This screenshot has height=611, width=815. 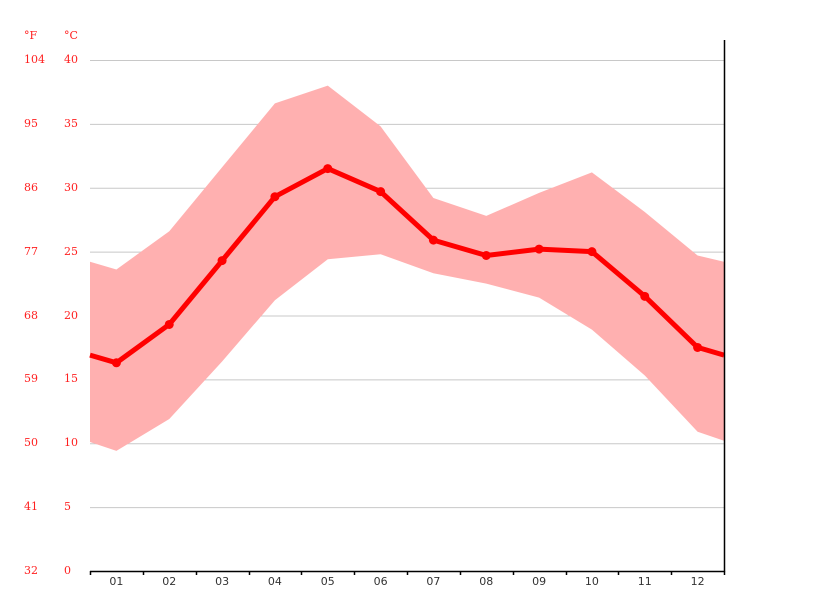 I want to click on y-tick-fahrenheit: 77, so click(x=31, y=251).